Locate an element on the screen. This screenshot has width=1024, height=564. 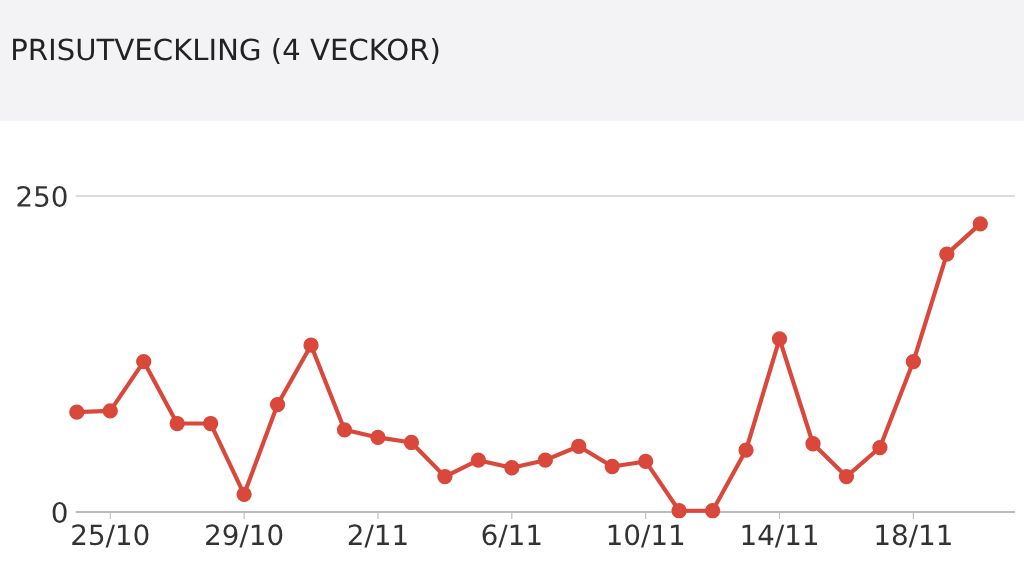
x-tick-label: 2/11 is located at coordinates (377, 536).